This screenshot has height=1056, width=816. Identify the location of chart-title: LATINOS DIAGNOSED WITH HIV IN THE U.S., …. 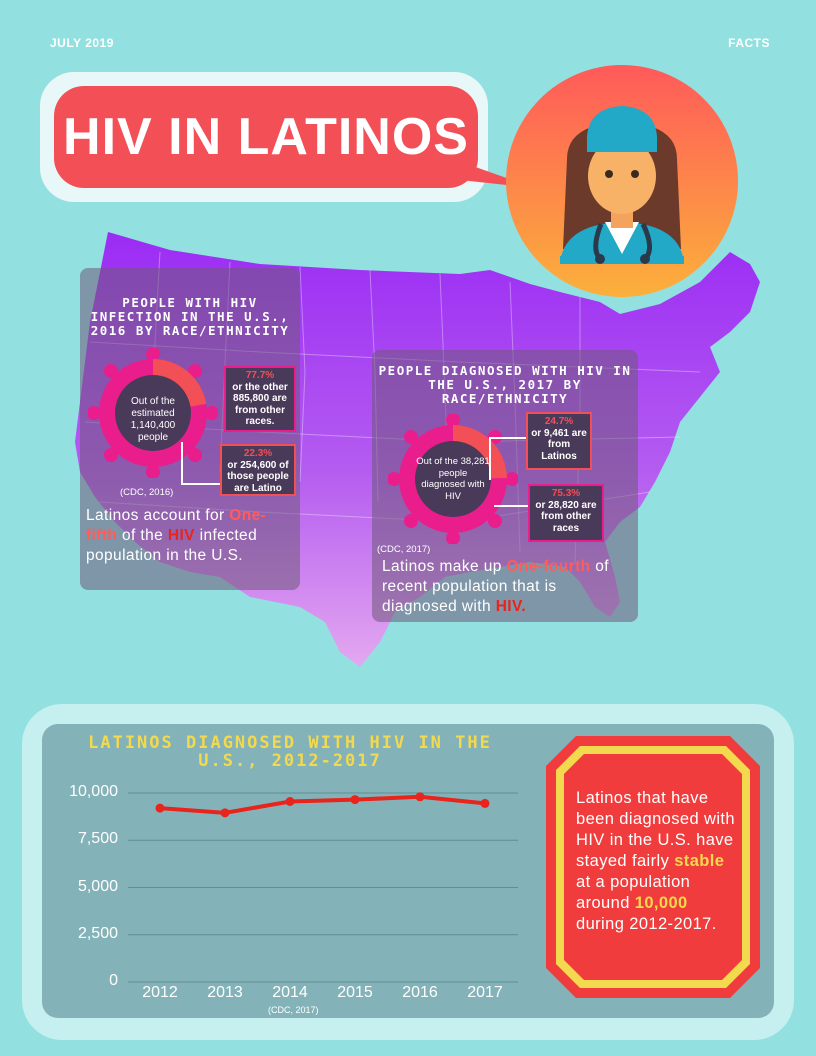
(290, 752).